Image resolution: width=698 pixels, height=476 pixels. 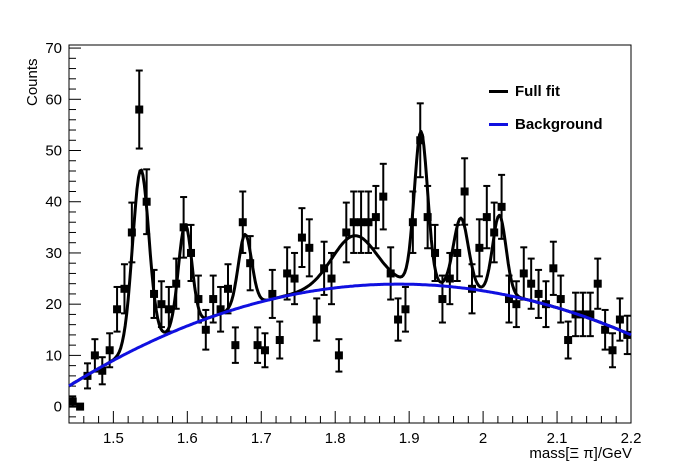 I want to click on y-tick-label: 60, so click(x=53, y=99).